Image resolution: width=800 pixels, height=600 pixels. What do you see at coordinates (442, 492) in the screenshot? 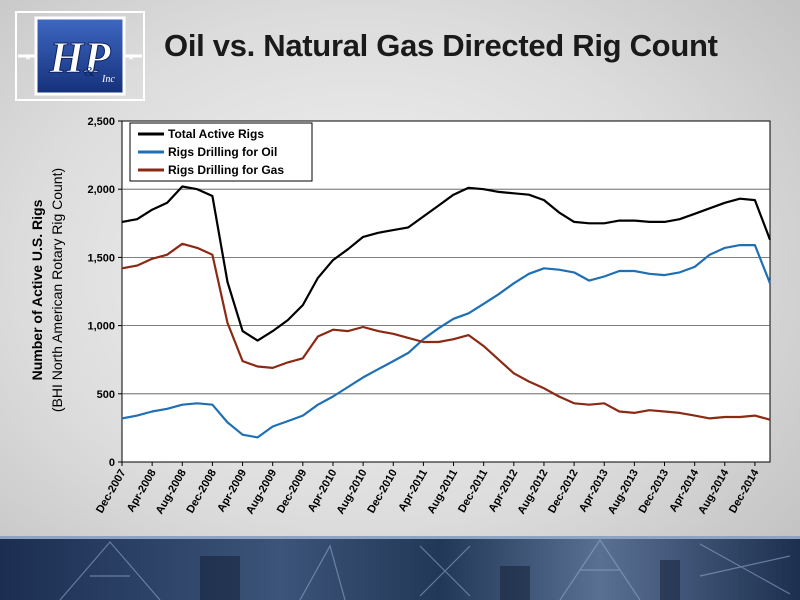
I see `x-tick-label: Aug-2011` at bounding box center [442, 492].